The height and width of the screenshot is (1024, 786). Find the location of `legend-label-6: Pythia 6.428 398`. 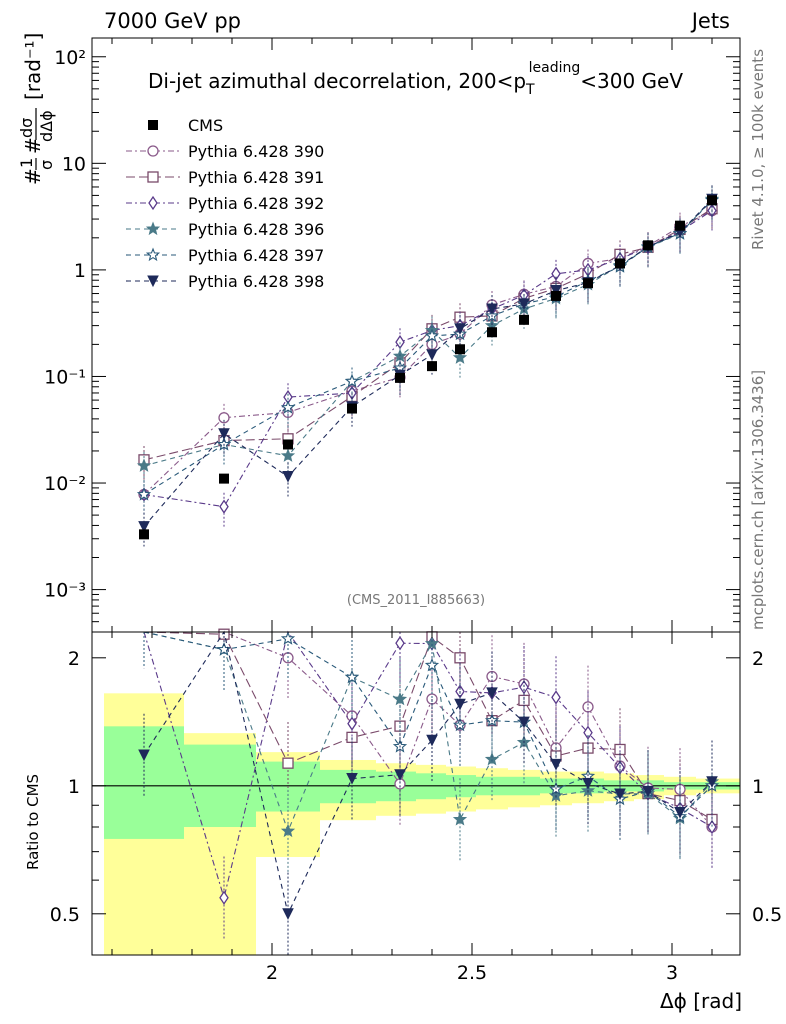

legend-label-6: Pythia 6.428 398 is located at coordinates (256, 281).